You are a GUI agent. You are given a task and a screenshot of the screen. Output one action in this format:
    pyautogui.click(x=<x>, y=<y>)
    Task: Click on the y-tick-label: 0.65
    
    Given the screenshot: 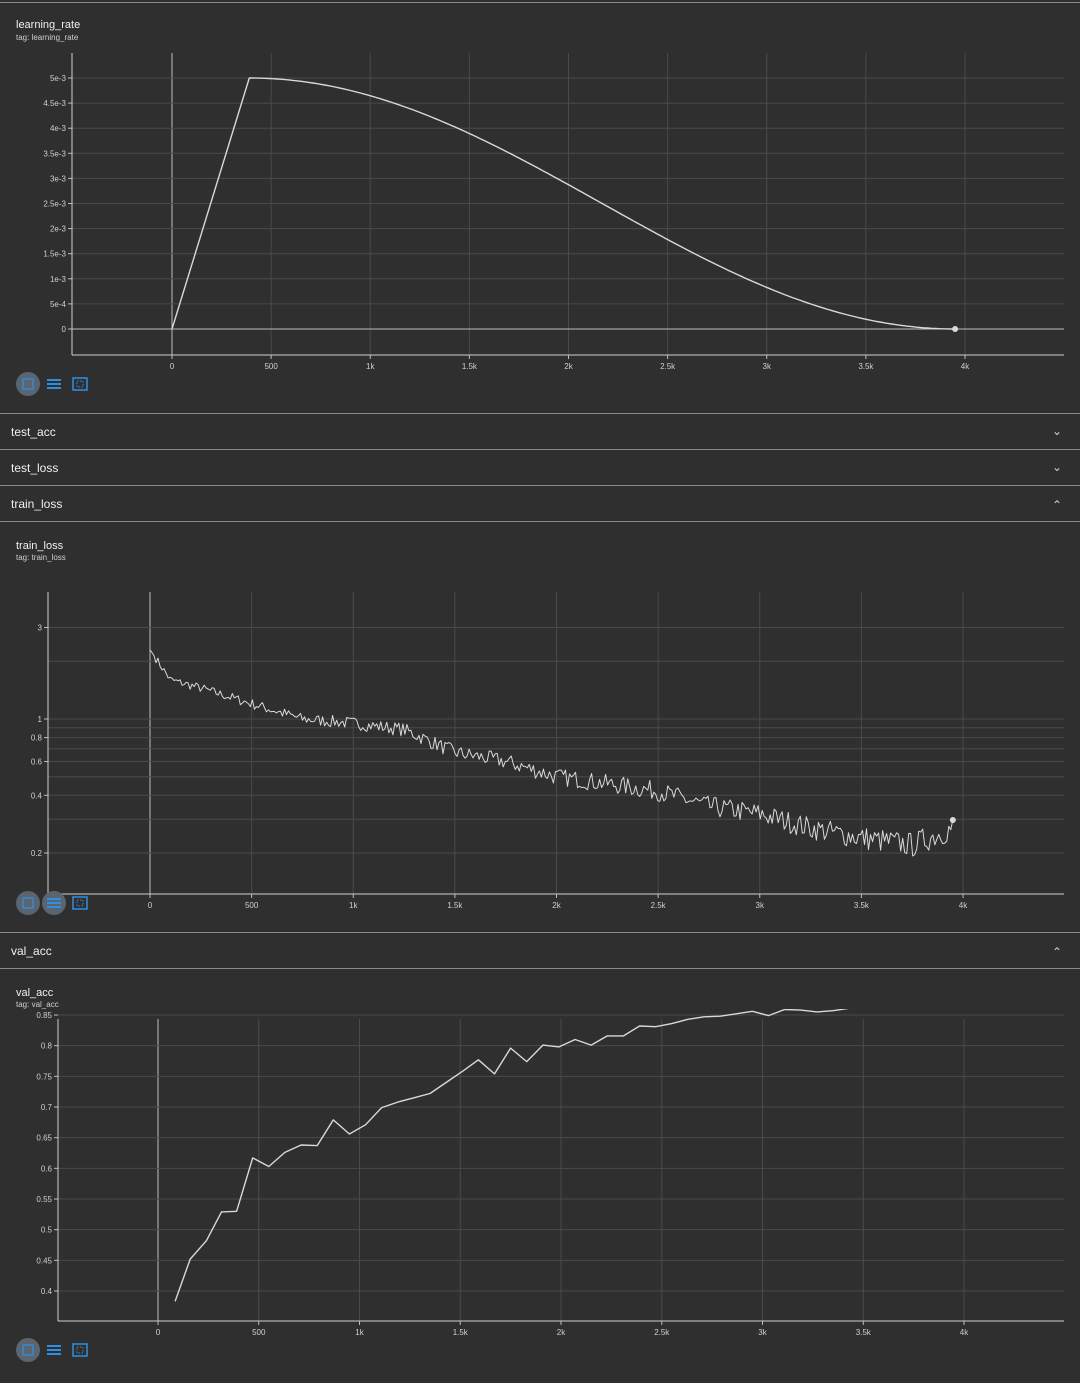 What is the action you would take?
    pyautogui.click(x=44, y=1138)
    